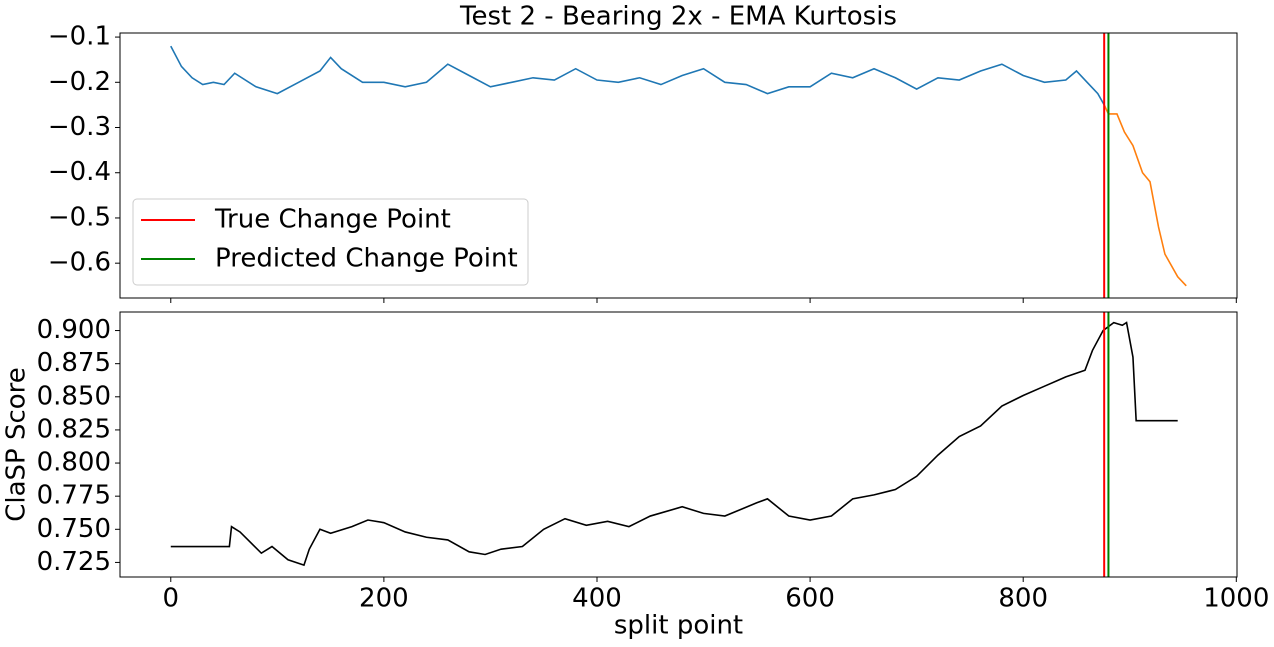 This screenshot has width=1274, height=647. I want to click on legend-box, so click(330, 242).